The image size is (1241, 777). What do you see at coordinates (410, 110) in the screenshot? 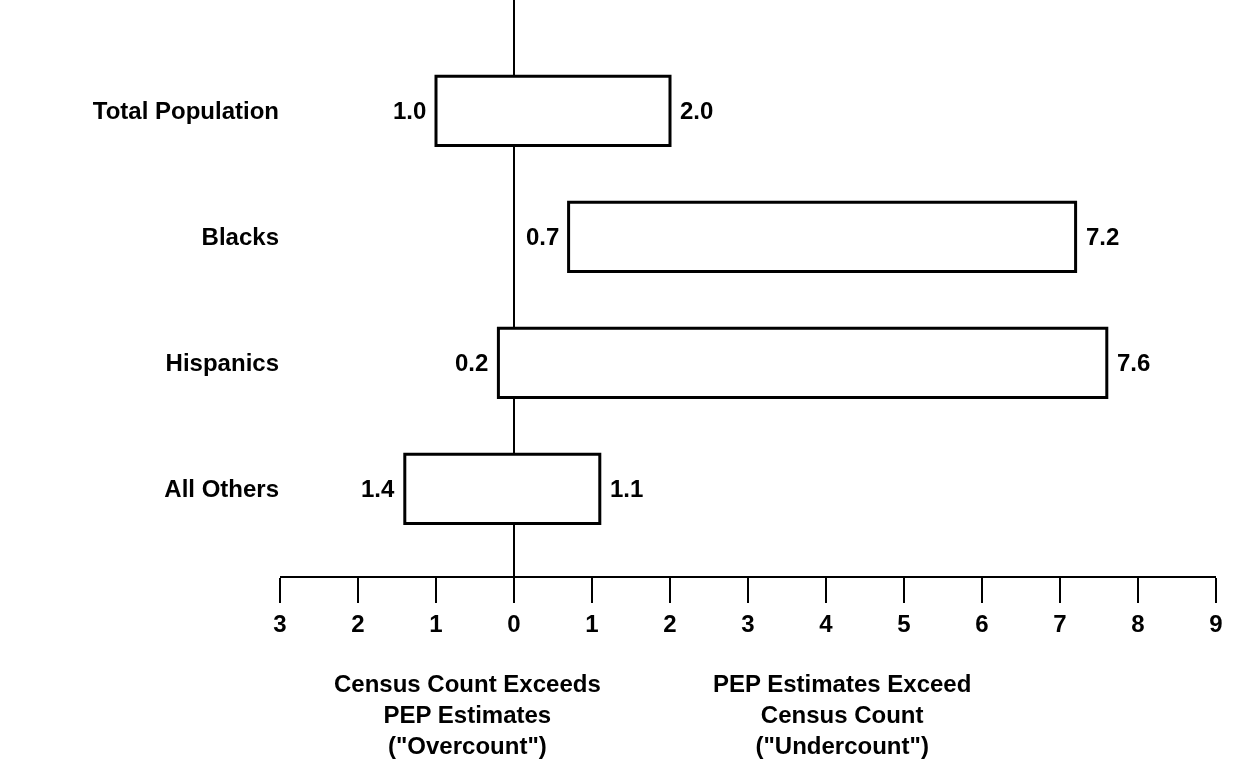
I see `annotation: 1.0` at bounding box center [410, 110].